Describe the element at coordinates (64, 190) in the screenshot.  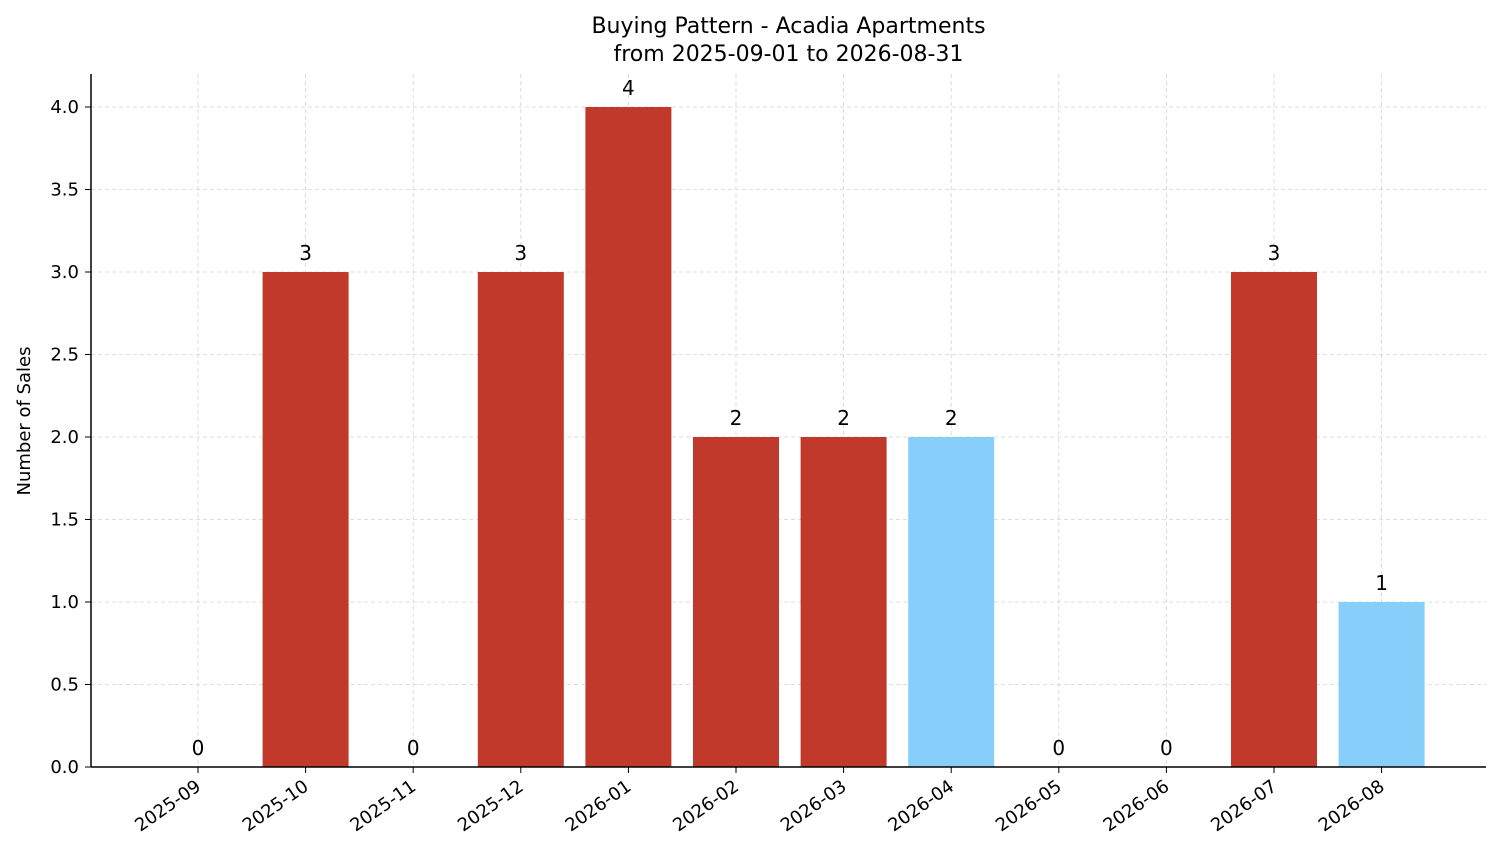
I see `y-tick-label: 3.5` at that location.